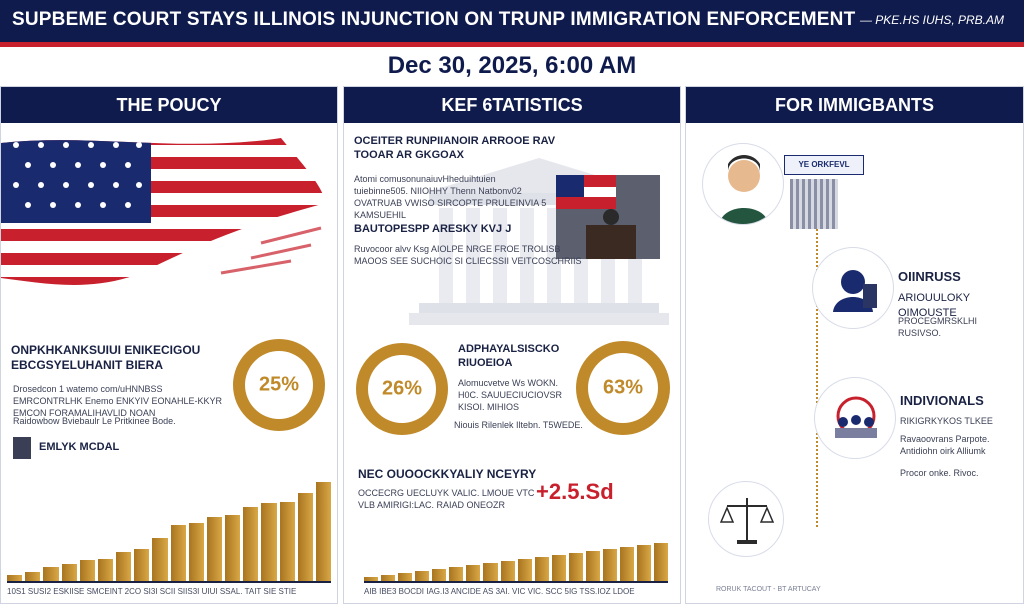  I want to click on american-flag-icon, so click(163, 211).